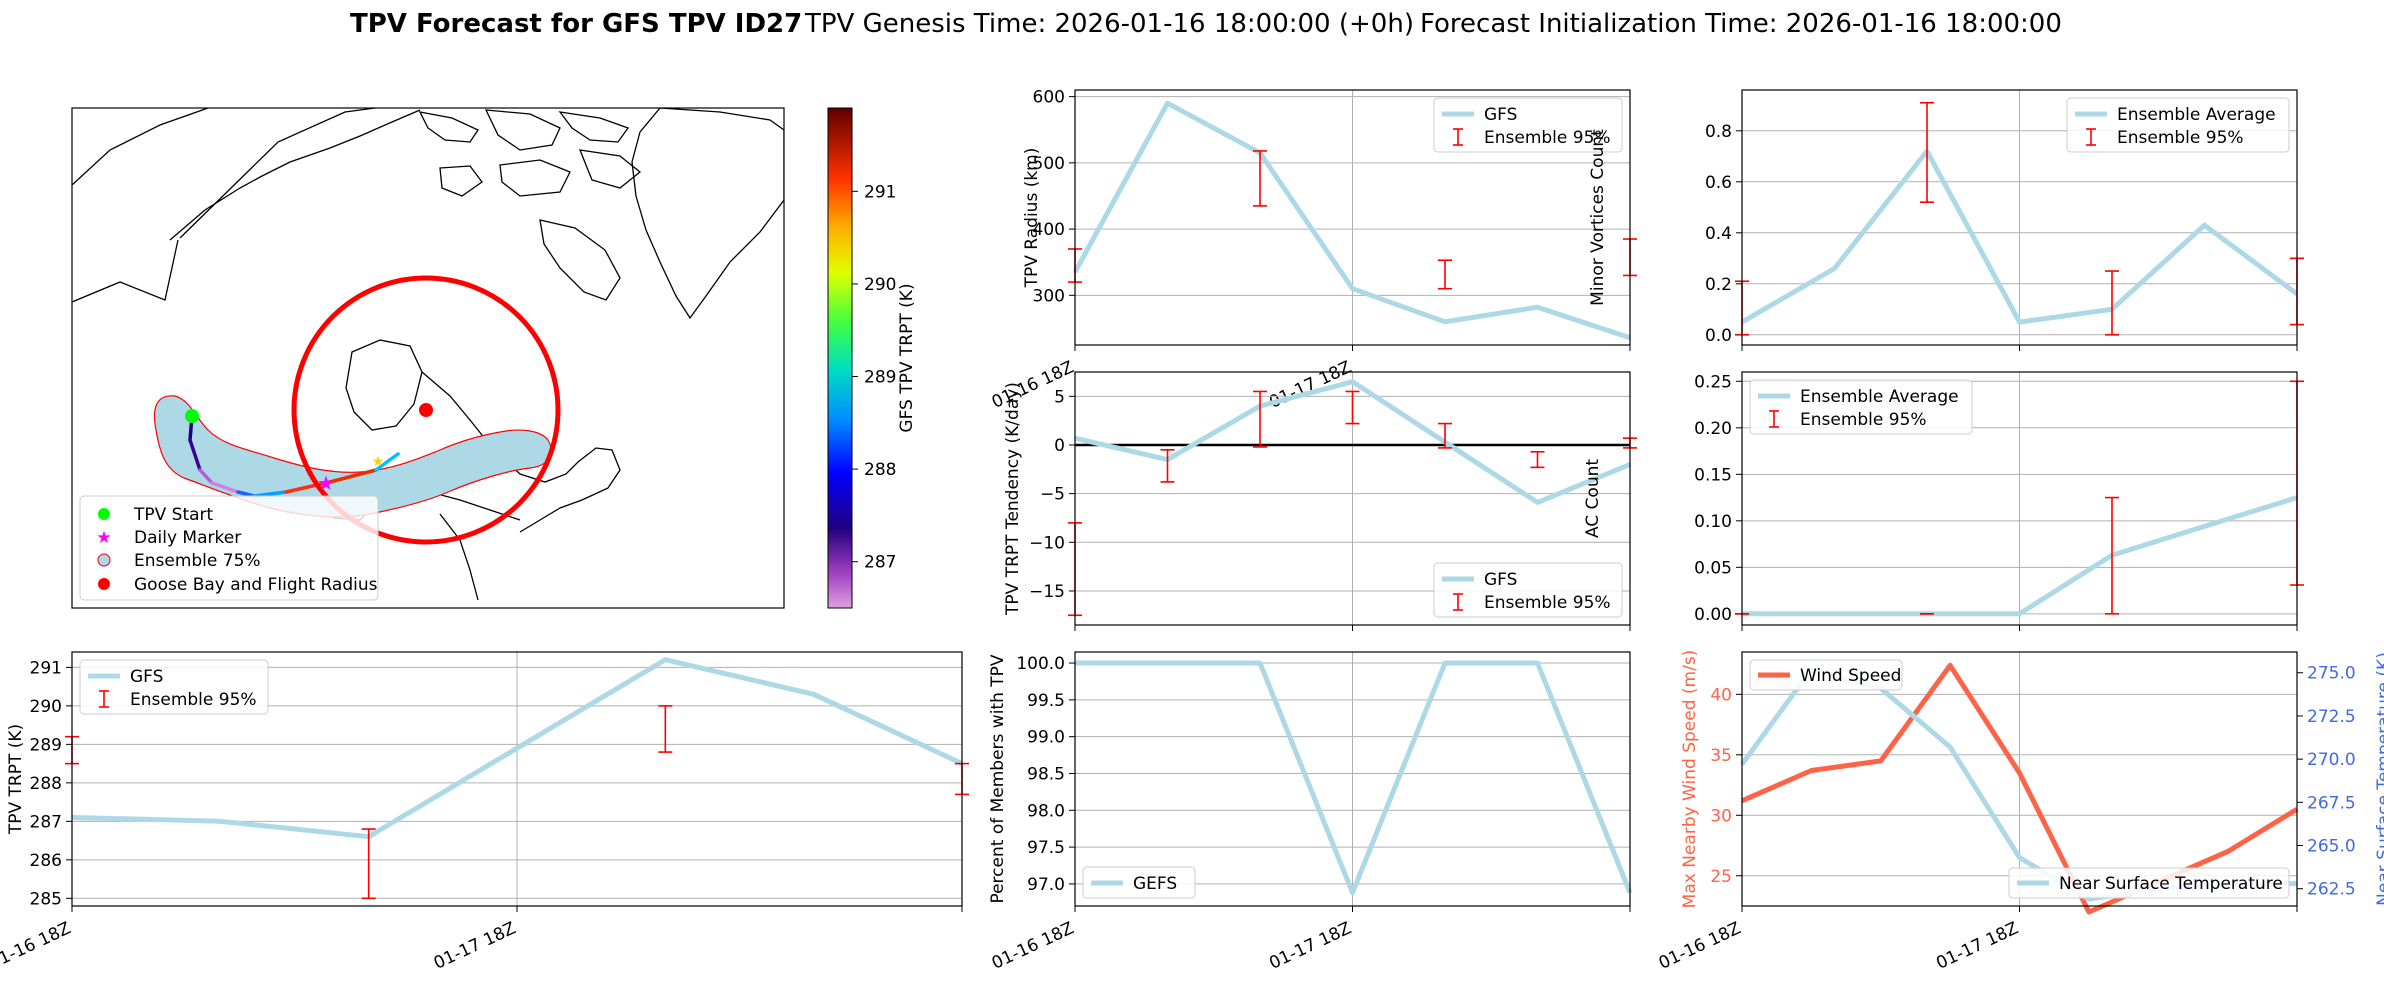 This screenshot has width=2384, height=982. I want to click on y-tick-label: 30, so click(1721, 816).